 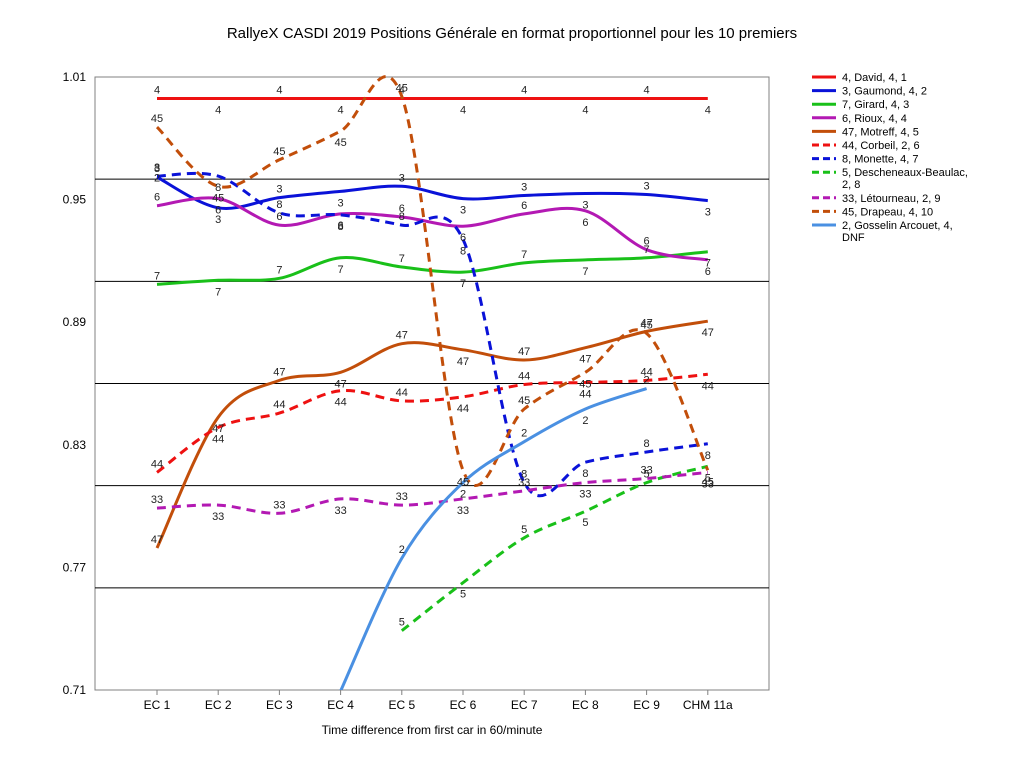 What do you see at coordinates (463, 705) in the screenshot?
I see `x-tick-label: EC 6` at bounding box center [463, 705].